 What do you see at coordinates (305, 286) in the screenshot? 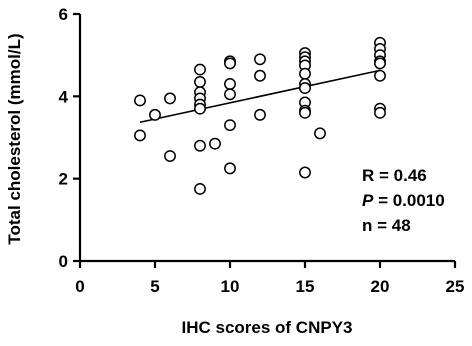
I see `x-tick-label: 15` at bounding box center [305, 286].